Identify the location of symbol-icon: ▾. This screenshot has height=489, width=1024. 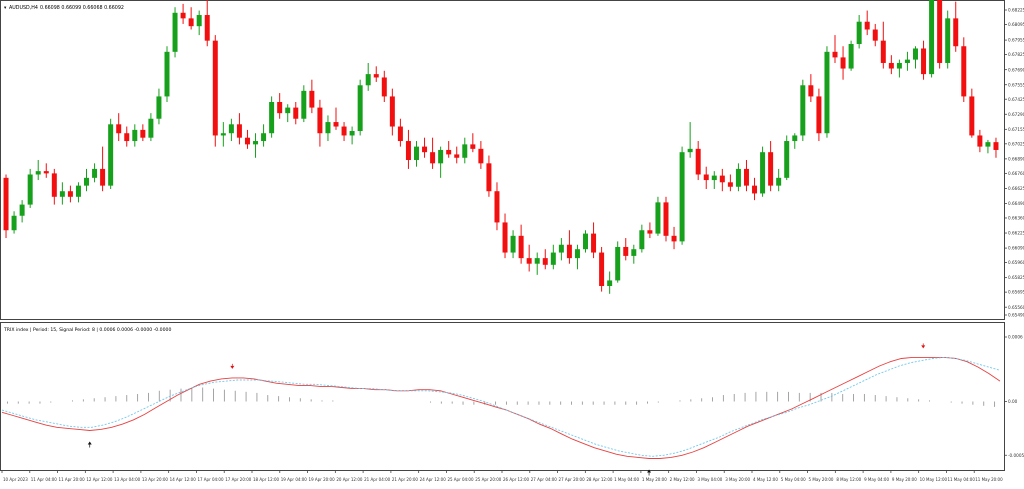
(5, 8).